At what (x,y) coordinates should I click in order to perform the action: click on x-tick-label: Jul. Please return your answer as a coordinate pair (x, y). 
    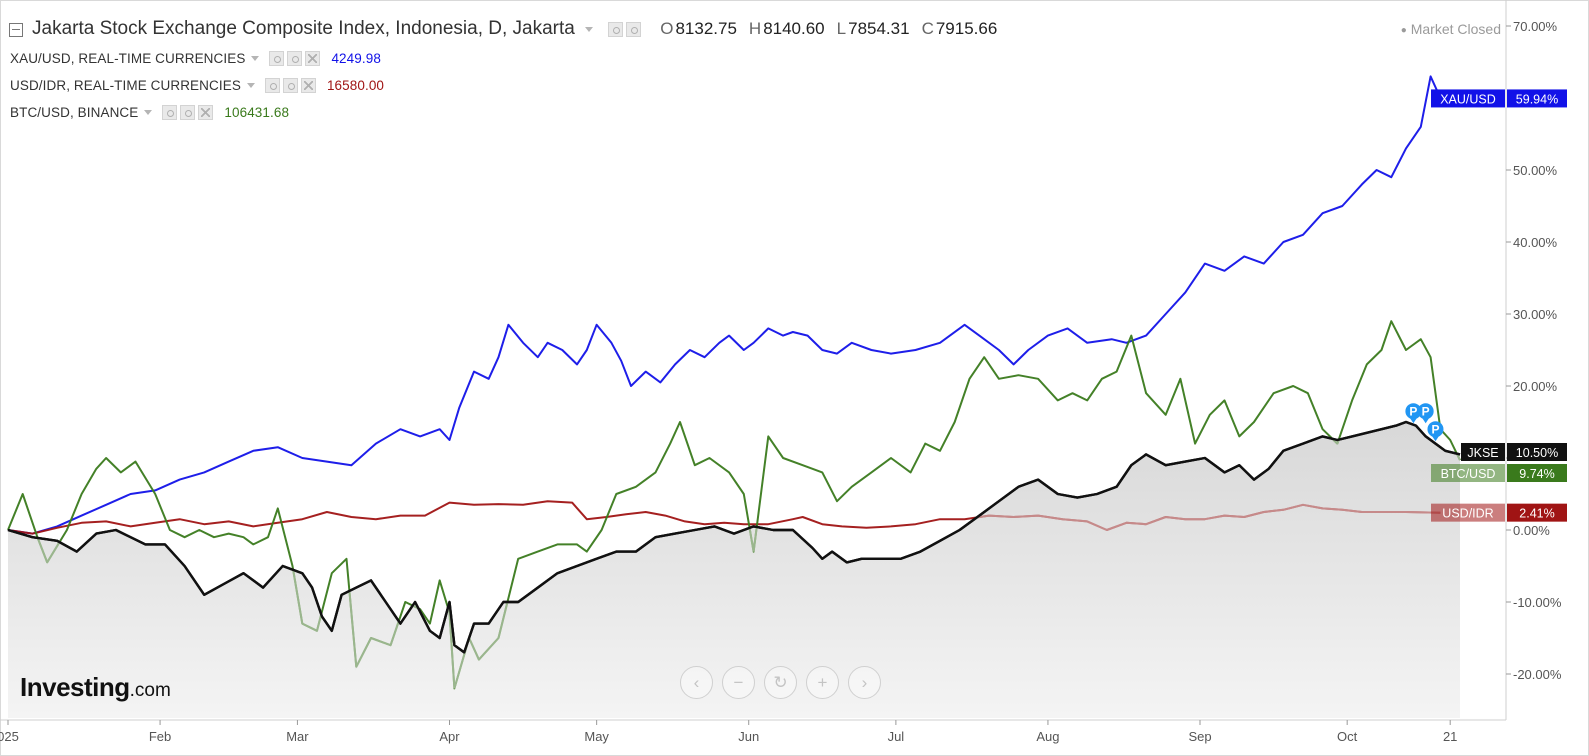
    Looking at the image, I should click on (896, 736).